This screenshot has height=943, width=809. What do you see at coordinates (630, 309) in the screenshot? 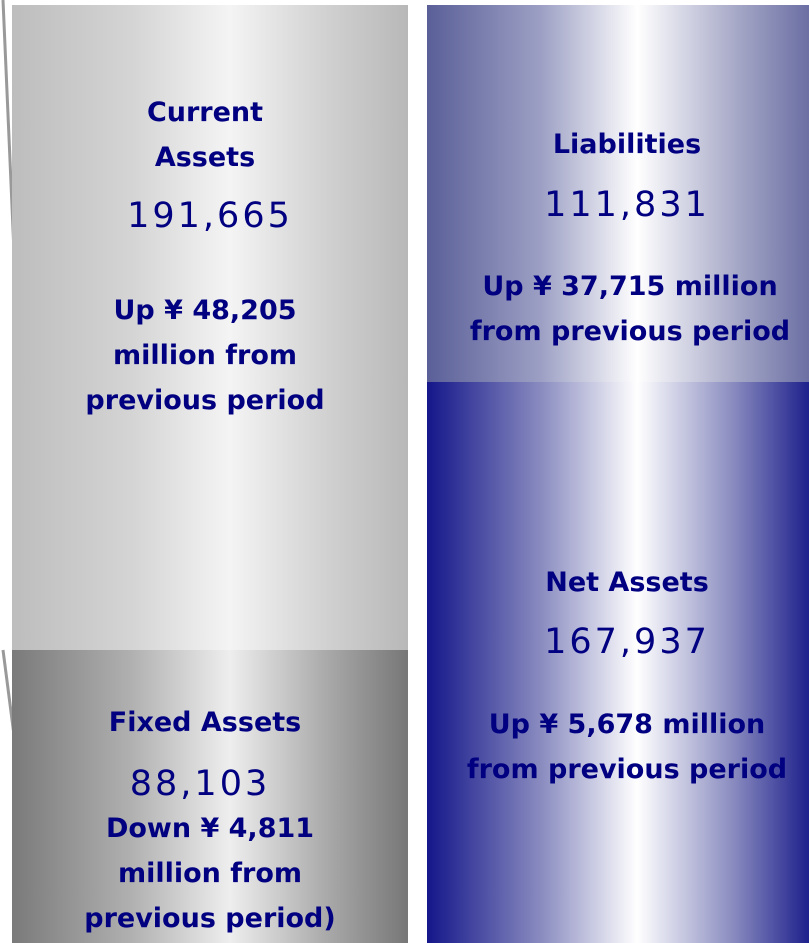
I see `block-change: Up ¥ 37,715 million from previous period` at bounding box center [630, 309].